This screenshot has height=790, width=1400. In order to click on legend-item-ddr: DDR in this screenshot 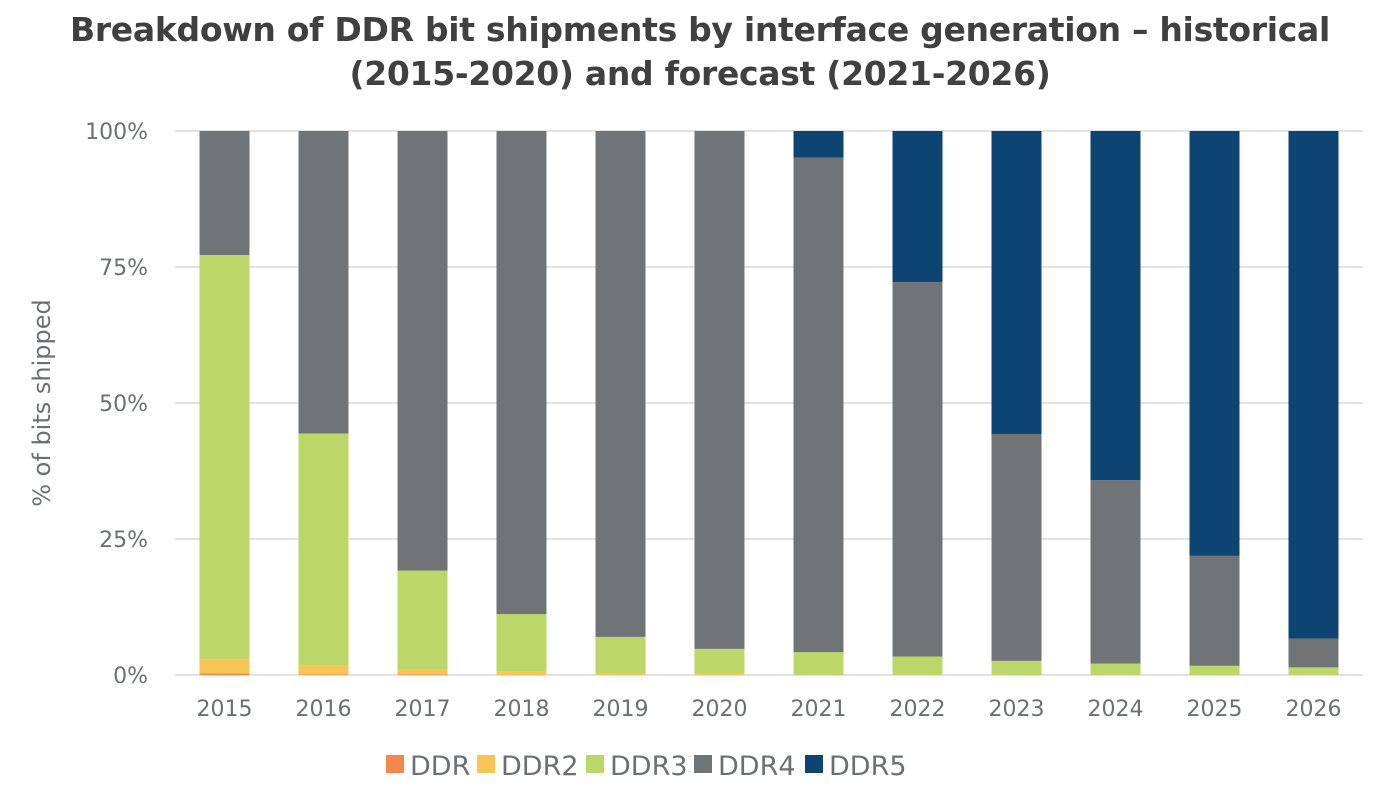, I will do `click(428, 766)`.